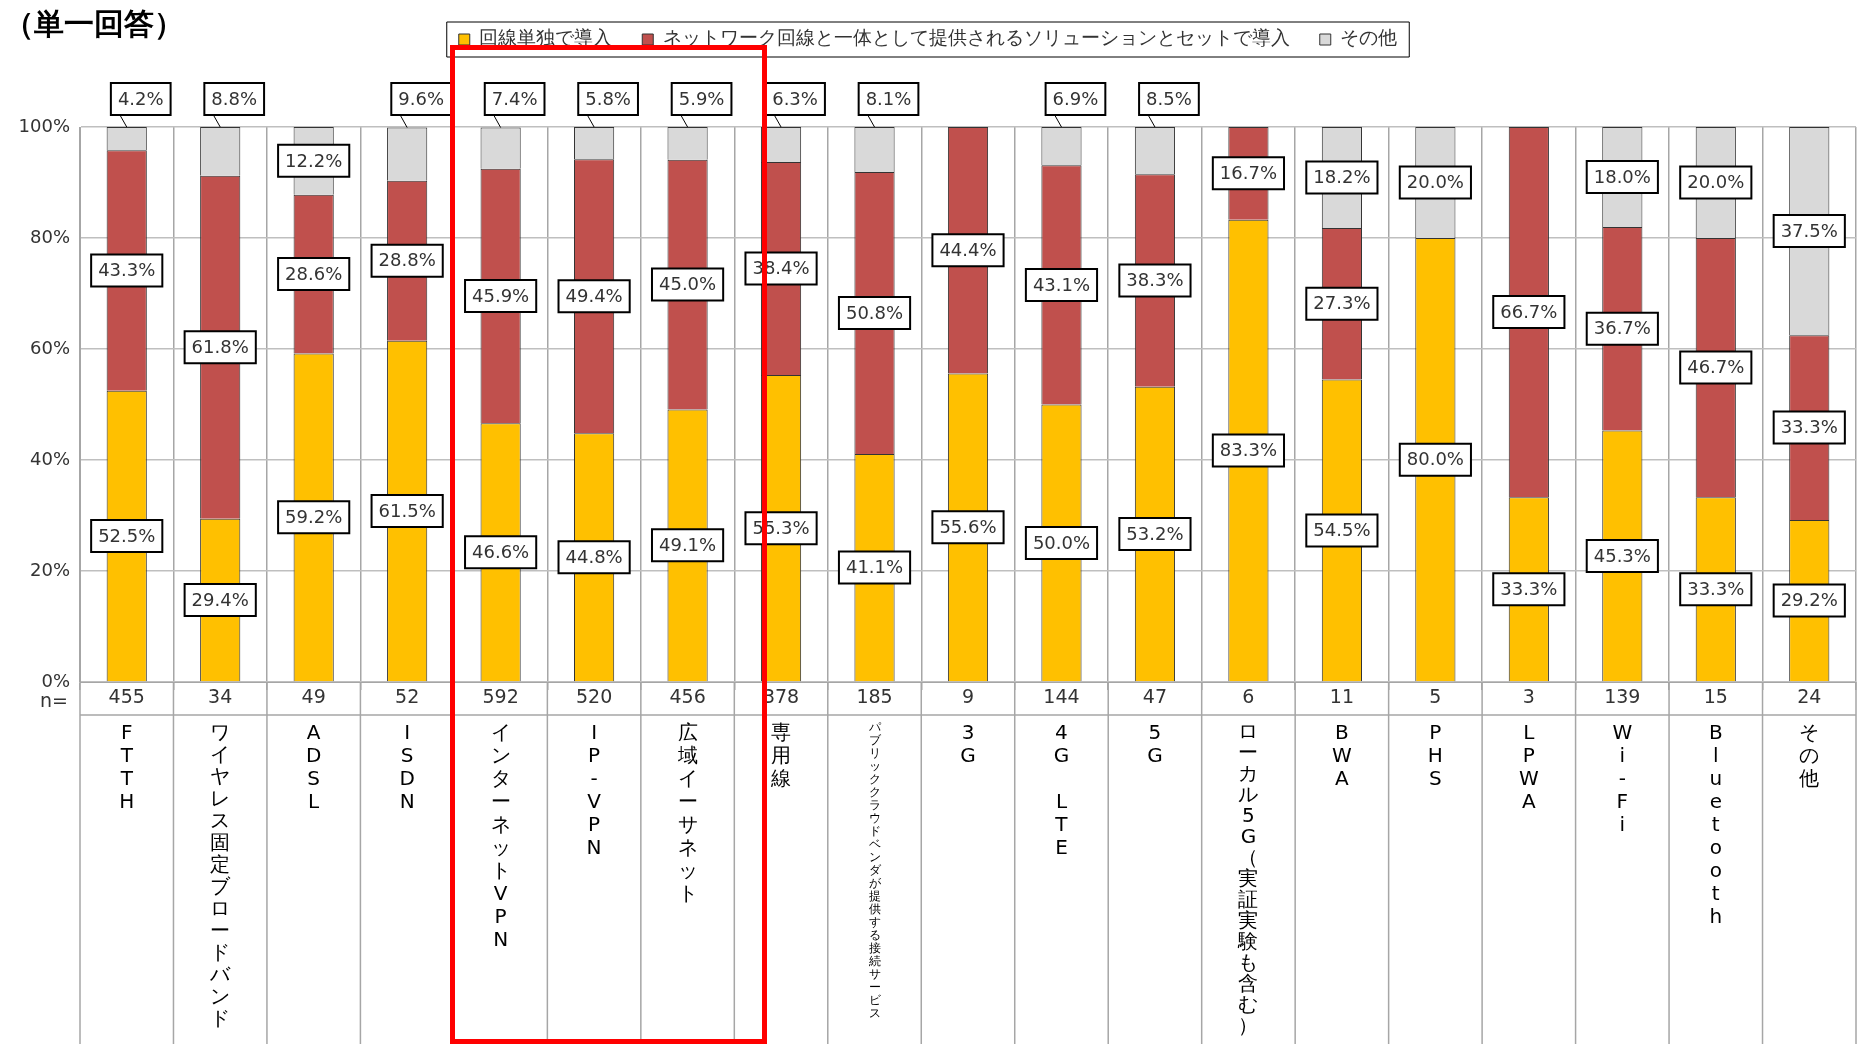 The width and height of the screenshot is (1860, 1044). I want to click on text: 455, so click(126, 696).